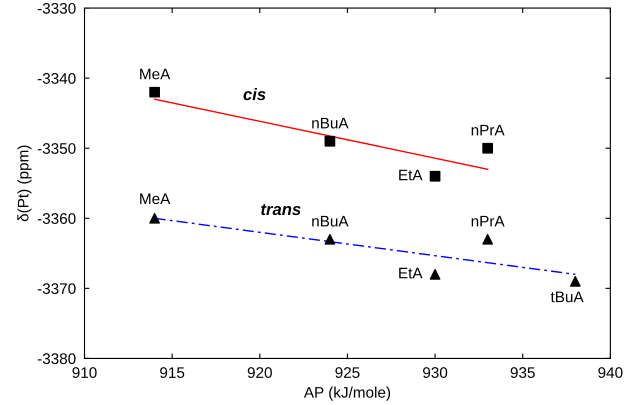 The height and width of the screenshot is (405, 626). What do you see at coordinates (57, 358) in the screenshot?
I see `y-tick-label: -3380` at bounding box center [57, 358].